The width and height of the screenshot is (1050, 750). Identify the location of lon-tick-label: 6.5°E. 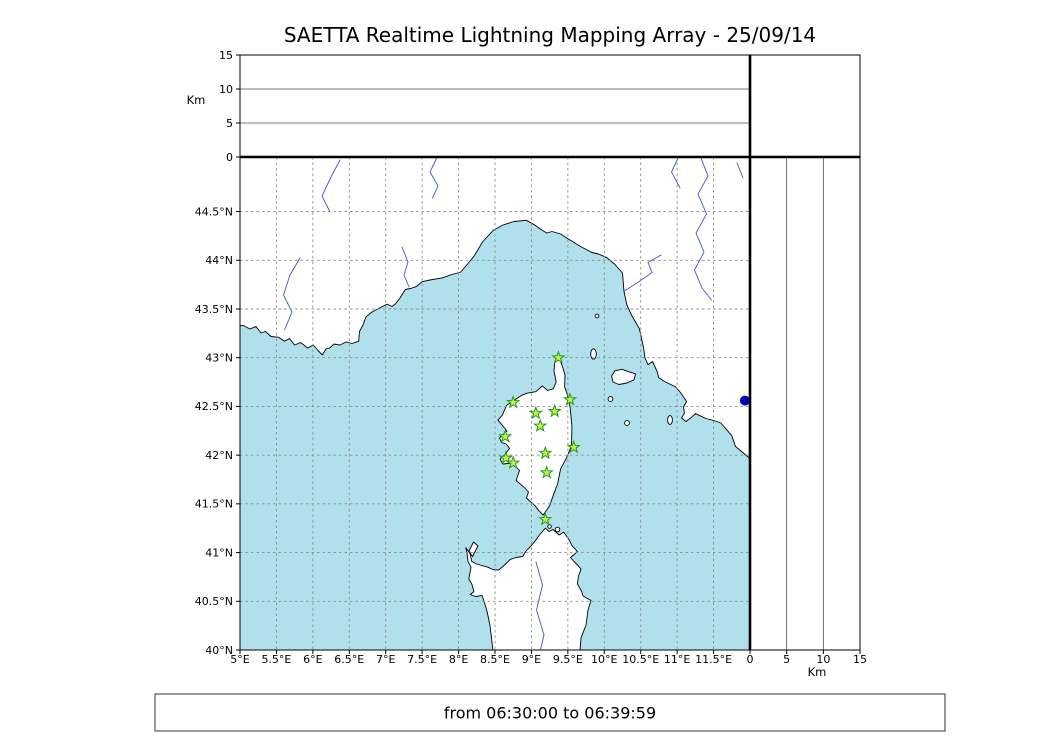
(349, 659).